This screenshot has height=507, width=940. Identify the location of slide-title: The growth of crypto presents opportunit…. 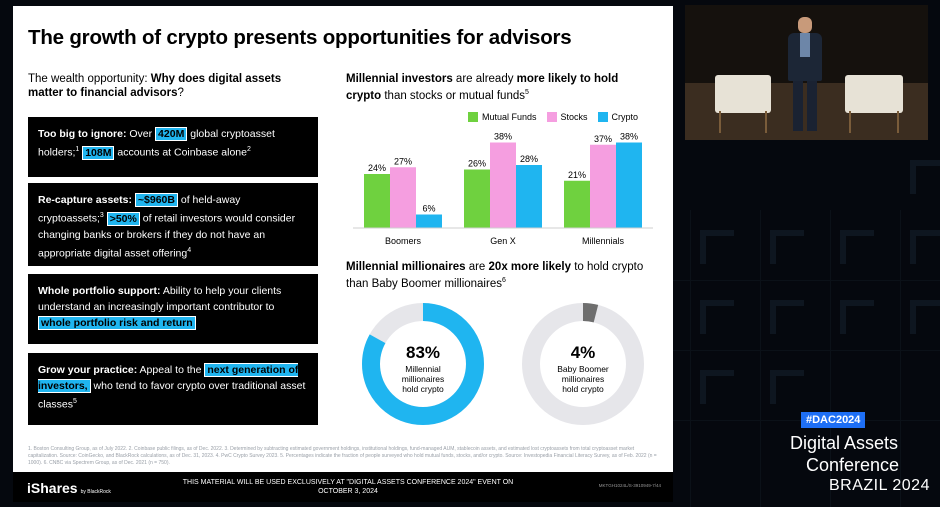
(300, 37).